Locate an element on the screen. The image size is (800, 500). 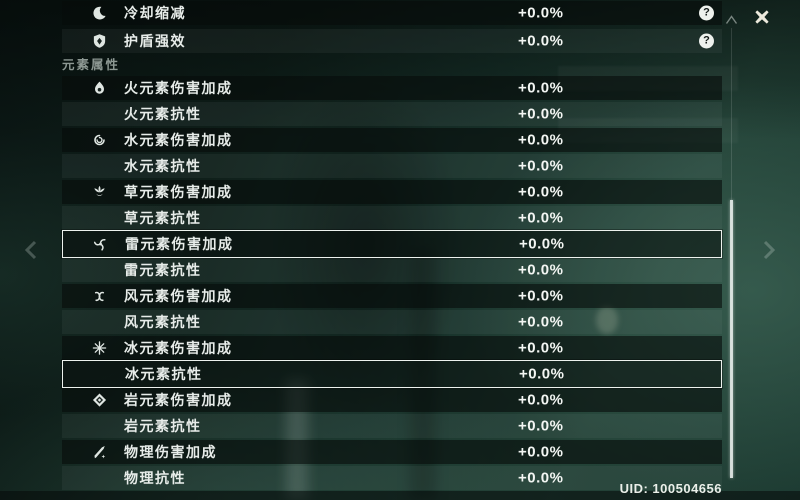
stat-row-electro-dmg-bonus: 雷元素伤害加成 +0.0% is located at coordinates (392, 244).